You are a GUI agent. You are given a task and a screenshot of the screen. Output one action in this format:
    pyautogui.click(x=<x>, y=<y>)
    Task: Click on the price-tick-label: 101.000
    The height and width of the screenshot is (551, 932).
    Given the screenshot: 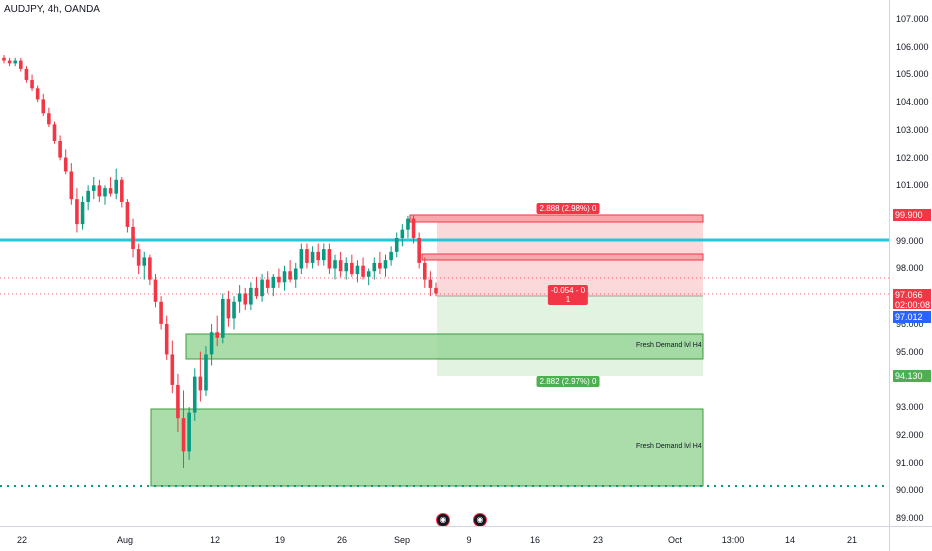 What is the action you would take?
    pyautogui.click(x=912, y=185)
    